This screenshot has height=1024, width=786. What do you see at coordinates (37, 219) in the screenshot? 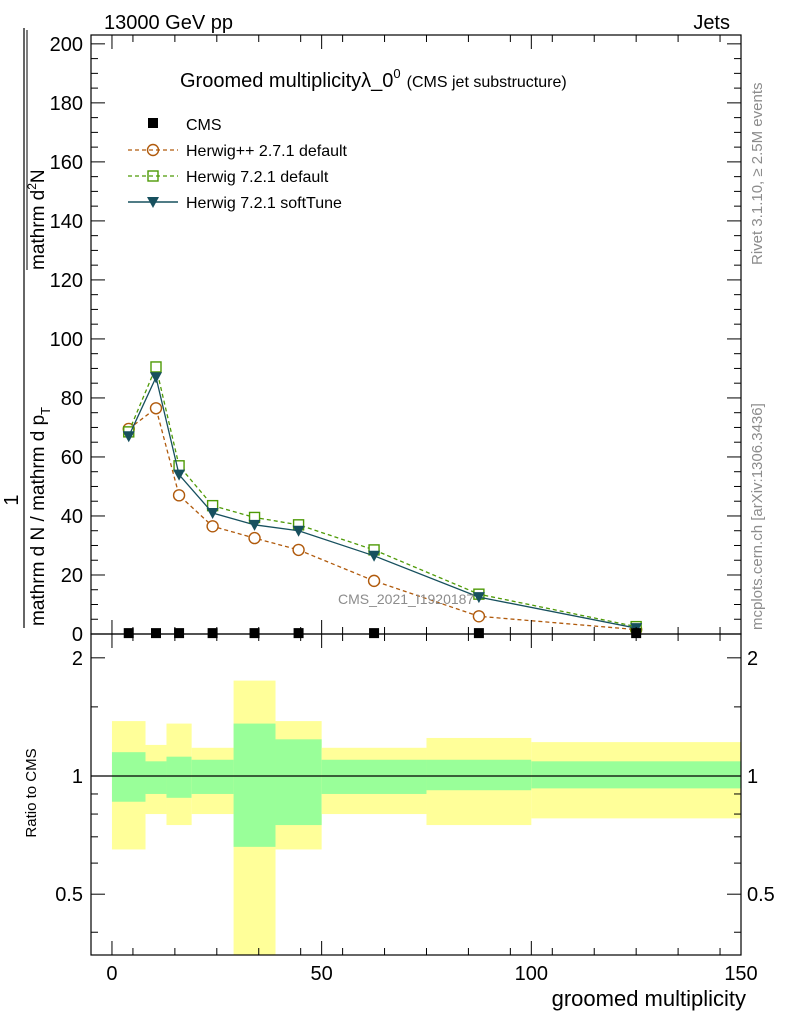
I see `y-axis-label-numerator: mathrm d2N` at bounding box center [37, 219].